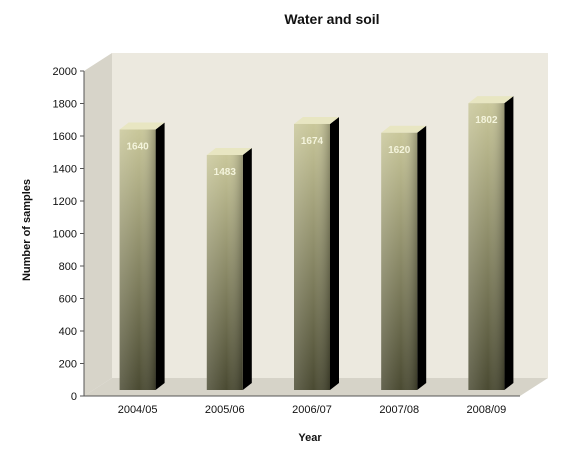 This screenshot has width=568, height=452. I want to click on y-tick-label: 800, so click(68, 267).